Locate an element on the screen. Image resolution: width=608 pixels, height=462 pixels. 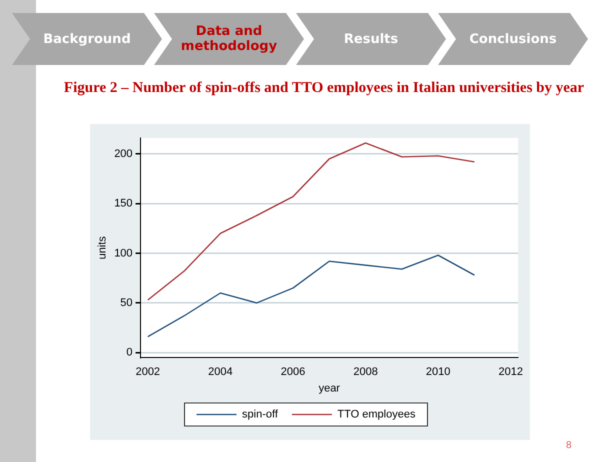
text: Background is located at coordinates (87, 39).